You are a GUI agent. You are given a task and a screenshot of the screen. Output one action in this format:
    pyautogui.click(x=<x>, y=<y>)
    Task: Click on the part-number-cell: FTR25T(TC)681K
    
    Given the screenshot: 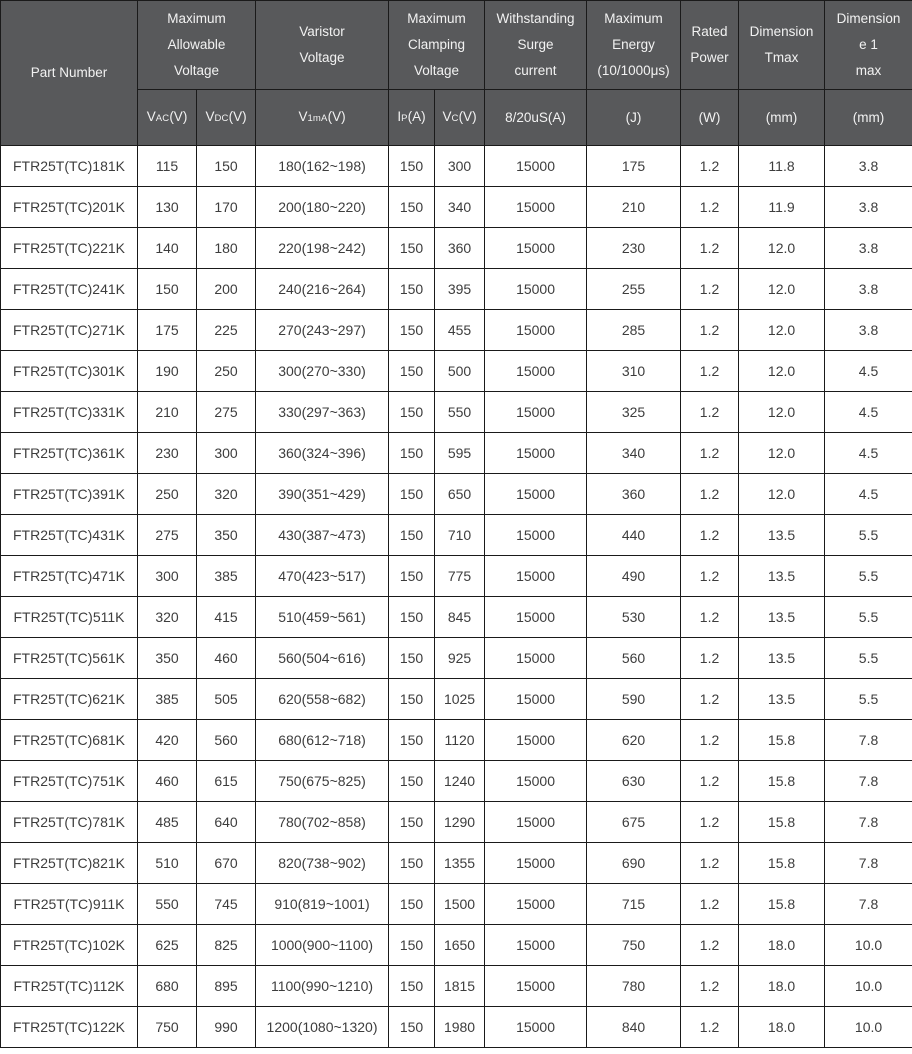 What is the action you would take?
    pyautogui.click(x=69, y=740)
    